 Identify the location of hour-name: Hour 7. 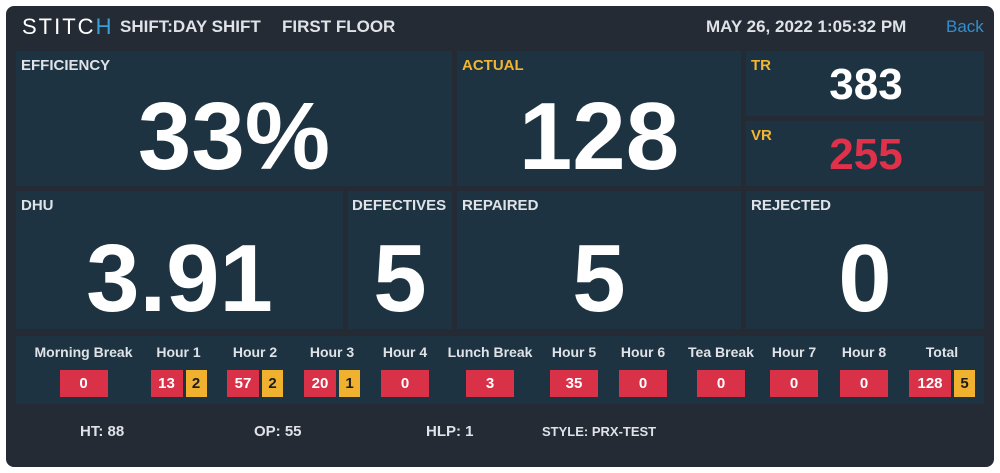
(794, 352).